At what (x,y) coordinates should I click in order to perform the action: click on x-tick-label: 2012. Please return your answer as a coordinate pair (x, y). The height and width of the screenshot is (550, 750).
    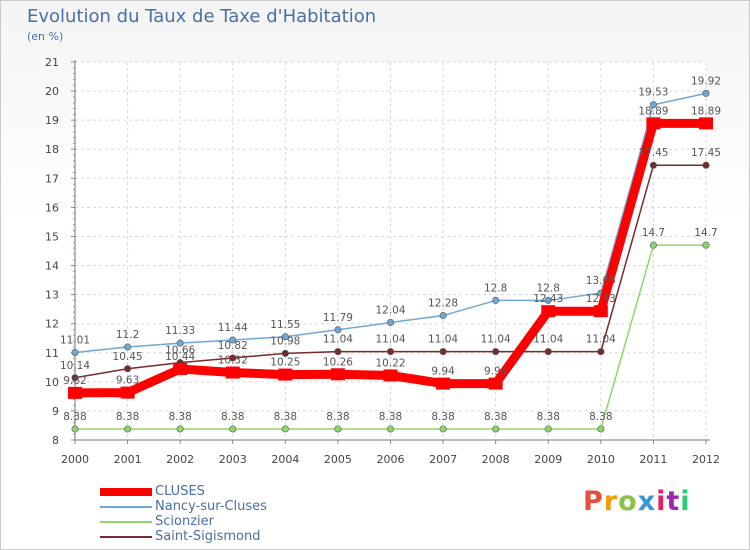
    Looking at the image, I should click on (706, 459).